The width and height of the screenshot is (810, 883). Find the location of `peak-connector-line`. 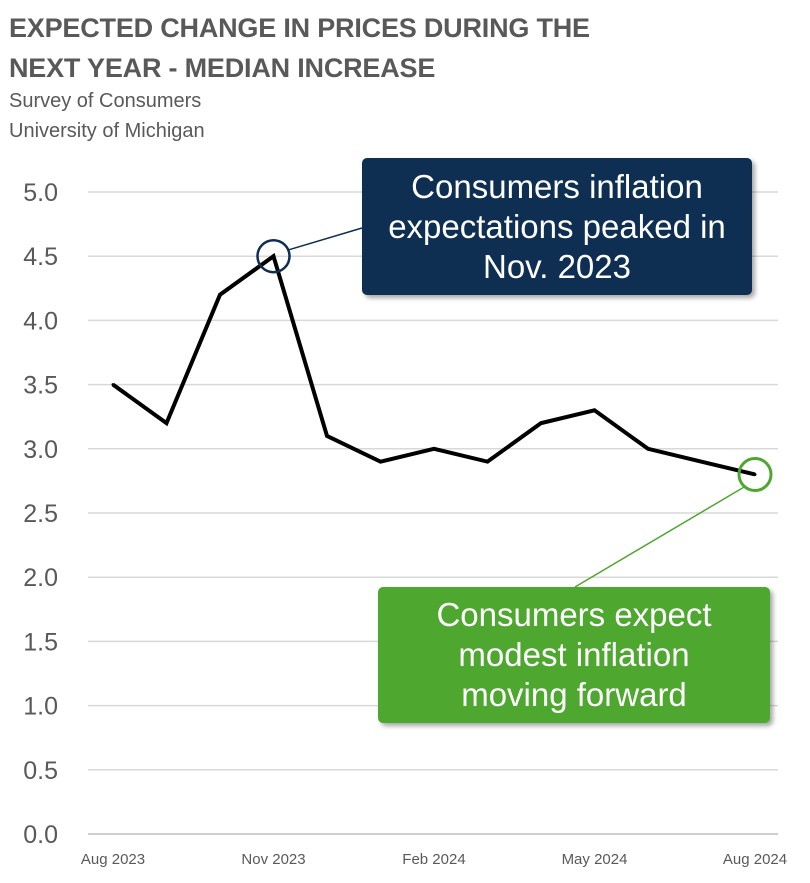

peak-connector-line is located at coordinates (325, 239).